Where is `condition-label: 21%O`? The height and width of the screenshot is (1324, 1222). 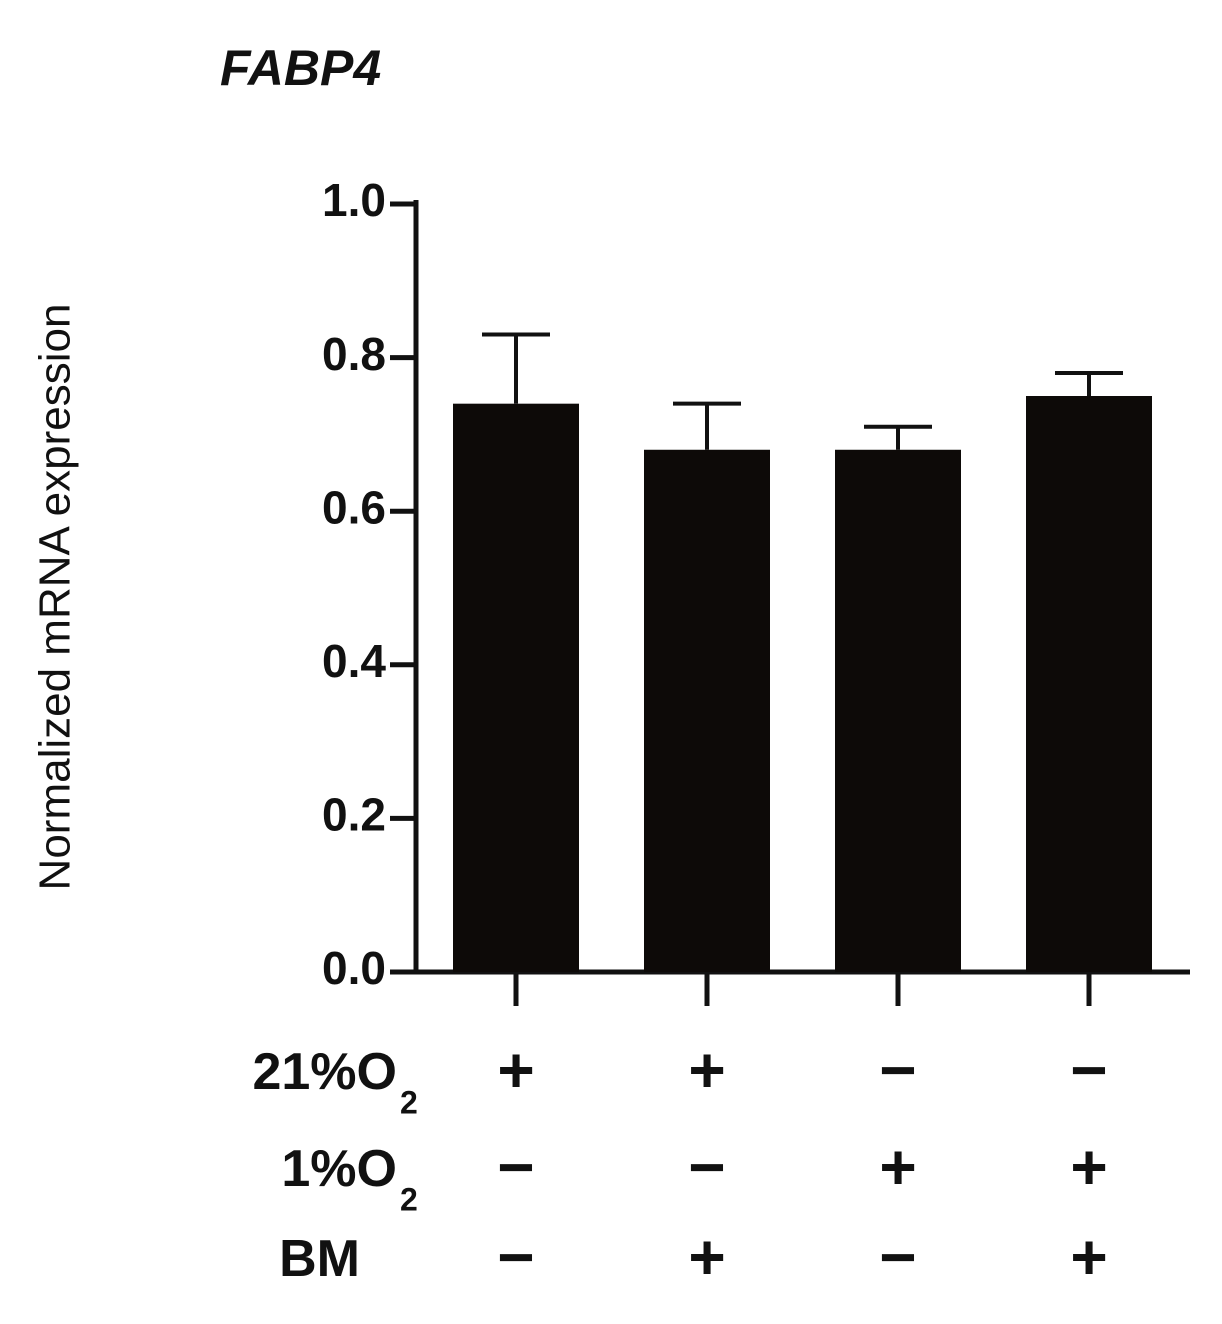
condition-label: 21%O is located at coordinates (324, 1072).